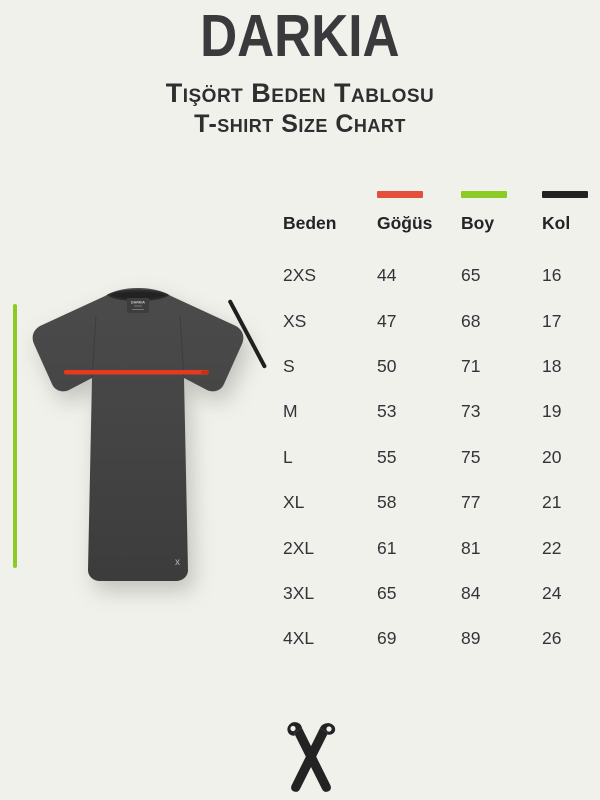  What do you see at coordinates (565, 194) in the screenshot?
I see `sleeve-legend-bar` at bounding box center [565, 194].